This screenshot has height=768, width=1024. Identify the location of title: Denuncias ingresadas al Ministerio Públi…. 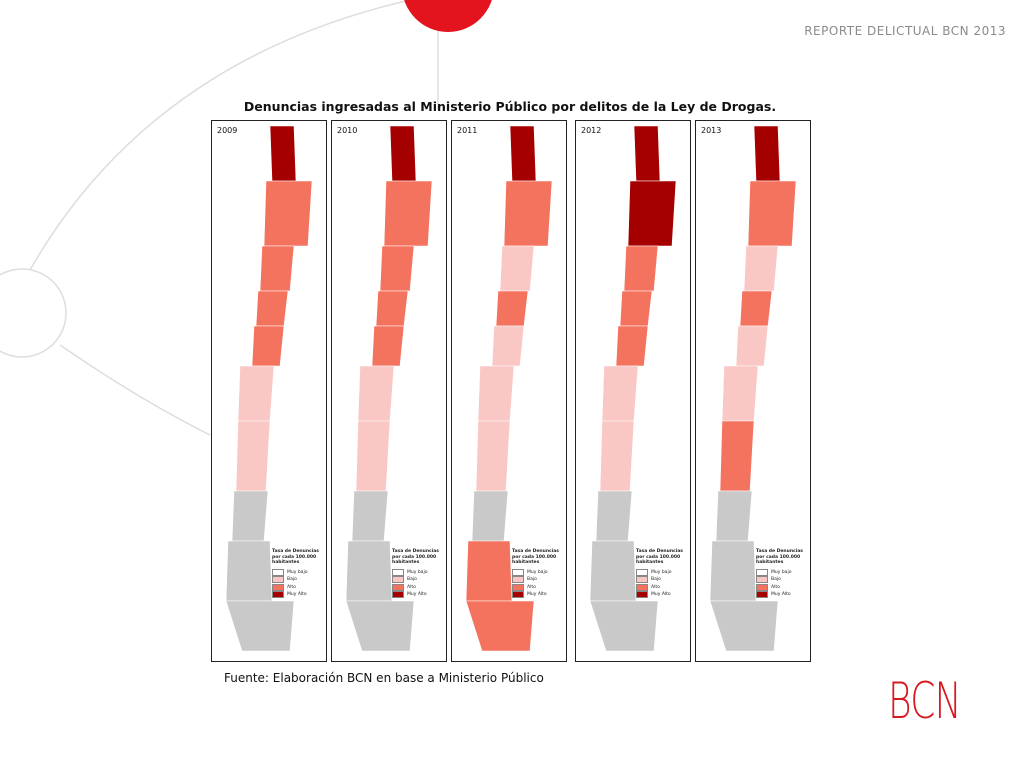
(510, 106).